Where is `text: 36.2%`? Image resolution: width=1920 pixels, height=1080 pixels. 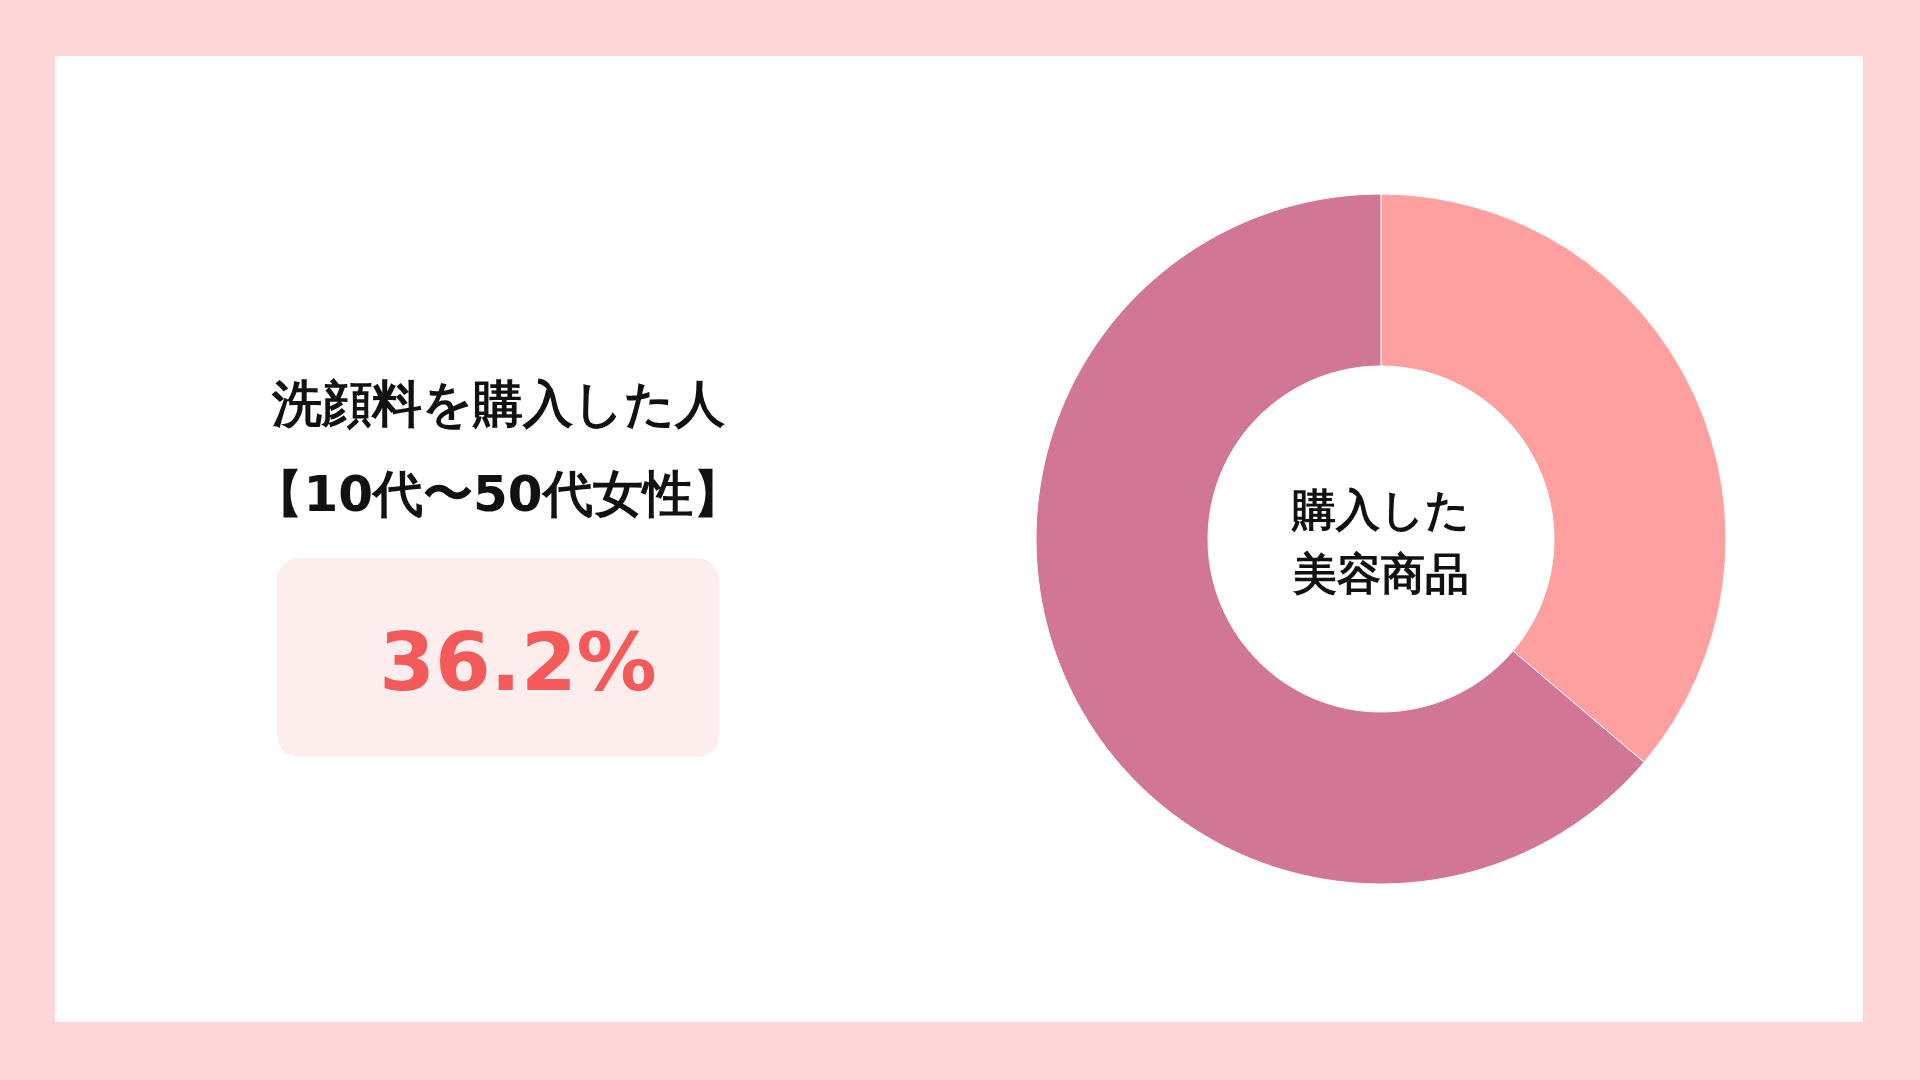
text: 36.2% is located at coordinates (518, 662).